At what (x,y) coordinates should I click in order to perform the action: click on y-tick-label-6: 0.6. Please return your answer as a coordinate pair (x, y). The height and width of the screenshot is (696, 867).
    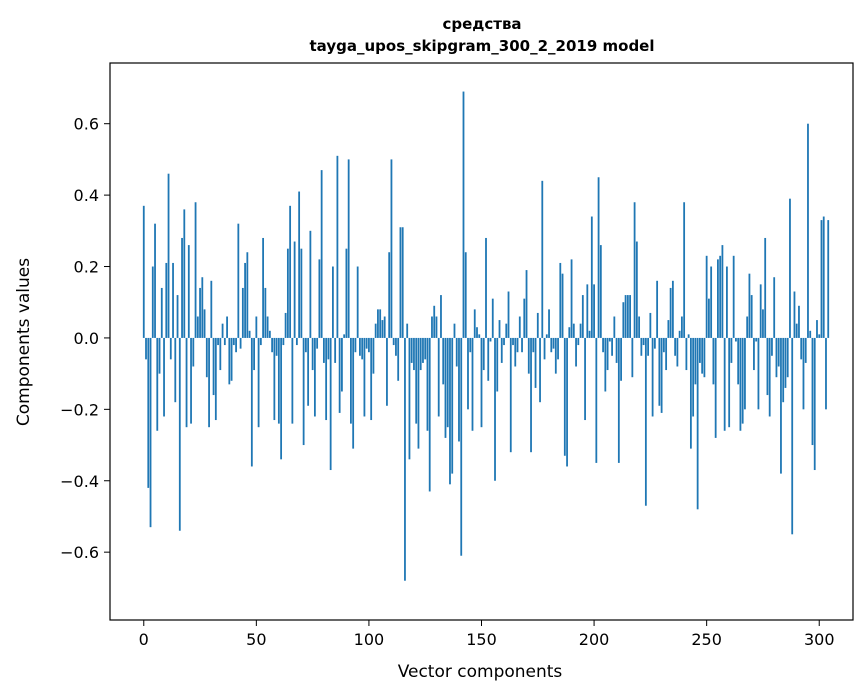
    Looking at the image, I should click on (86, 124).